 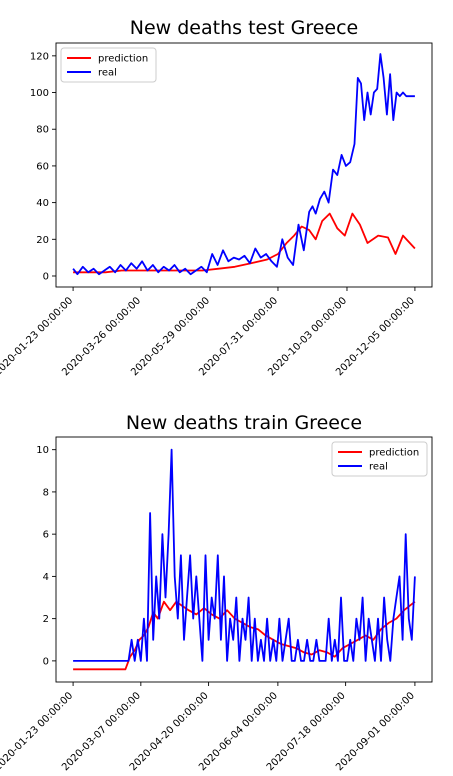 What do you see at coordinates (46, 535) in the screenshot?
I see `y-tick-label: 6` at bounding box center [46, 535].